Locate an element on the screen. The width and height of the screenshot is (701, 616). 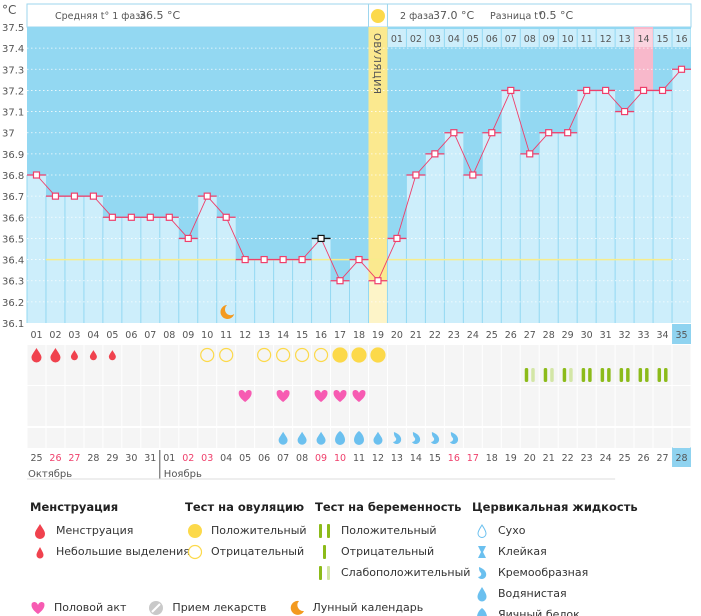
heart-icon is located at coordinates (38, 607).